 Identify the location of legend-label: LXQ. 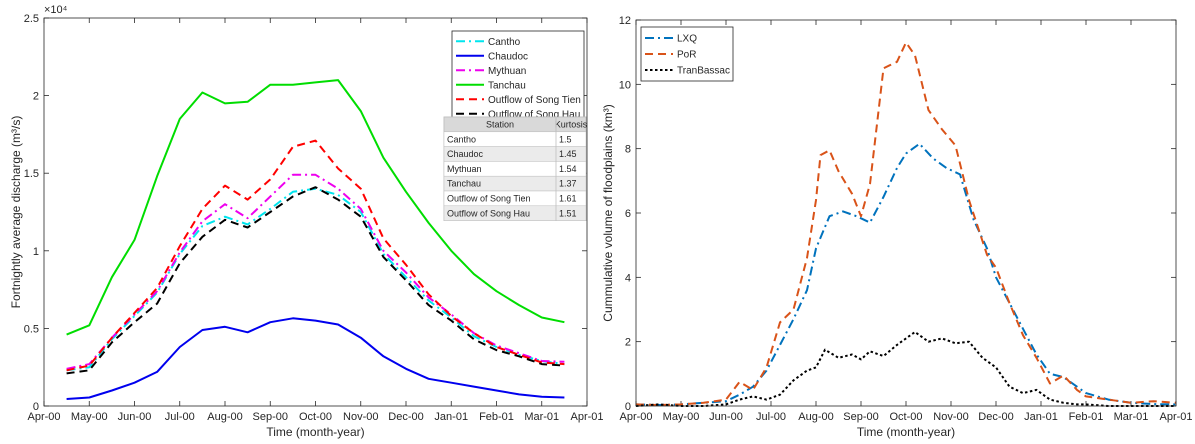
(687, 39).